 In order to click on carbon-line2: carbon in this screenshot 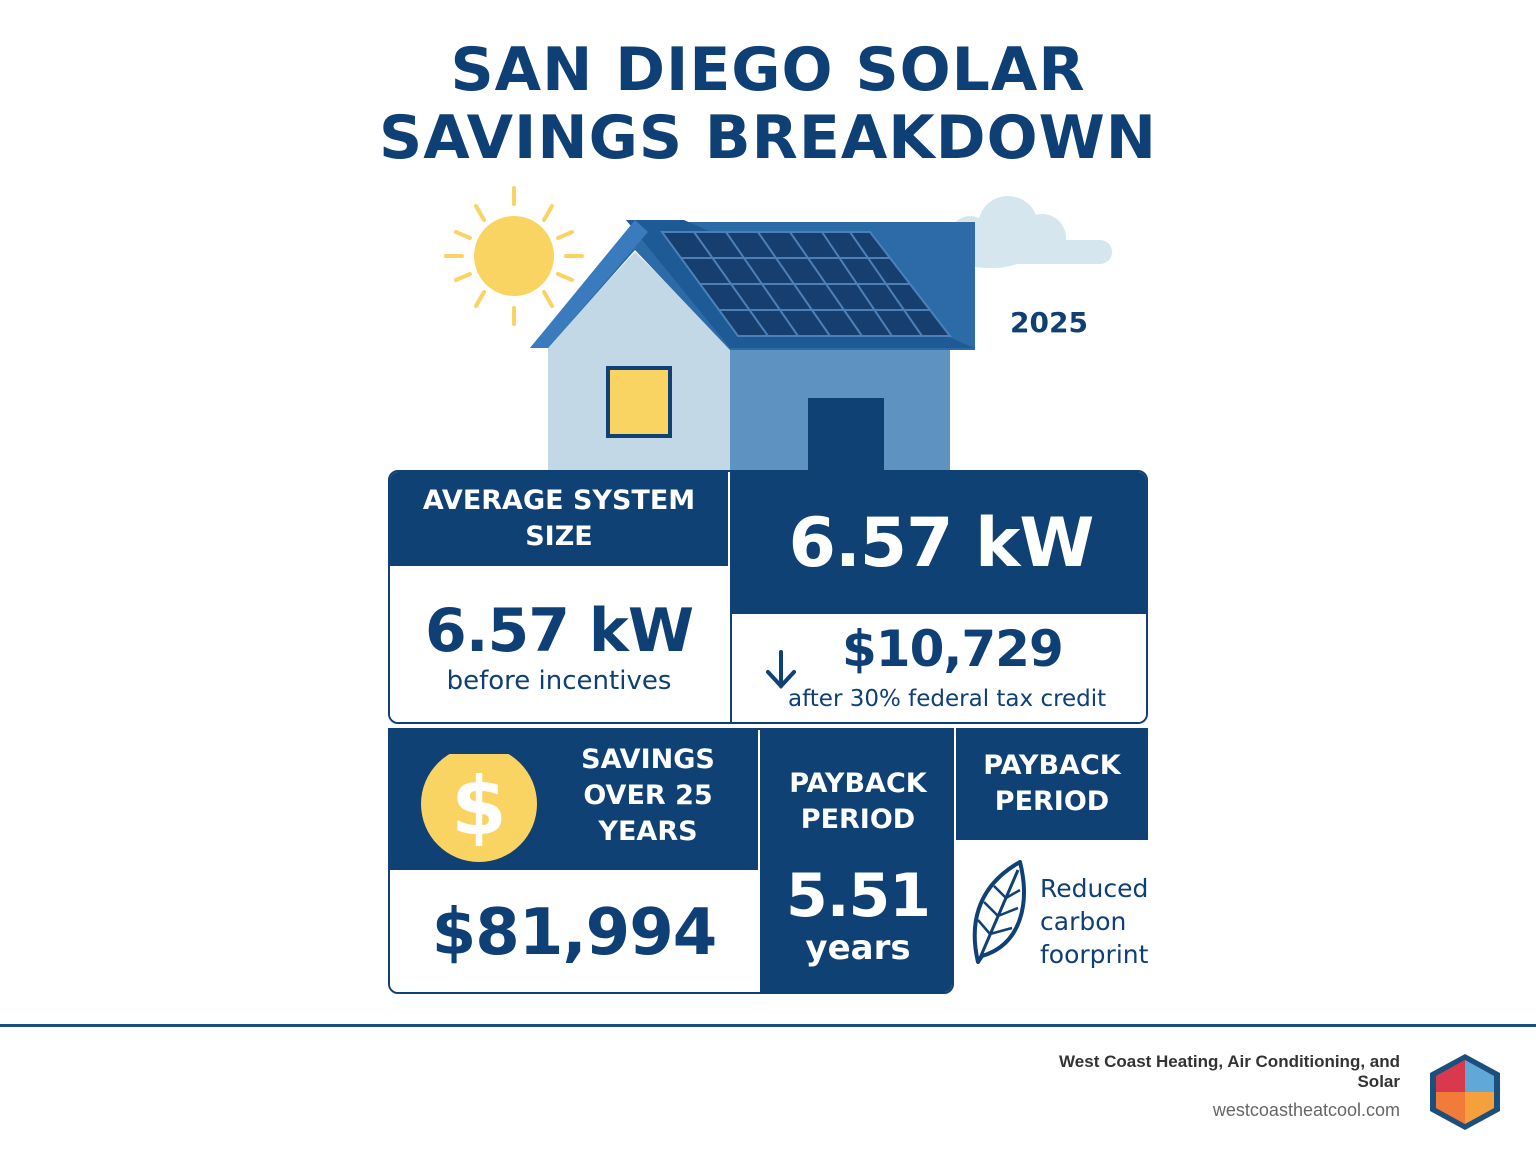, I will do `click(1083, 921)`.